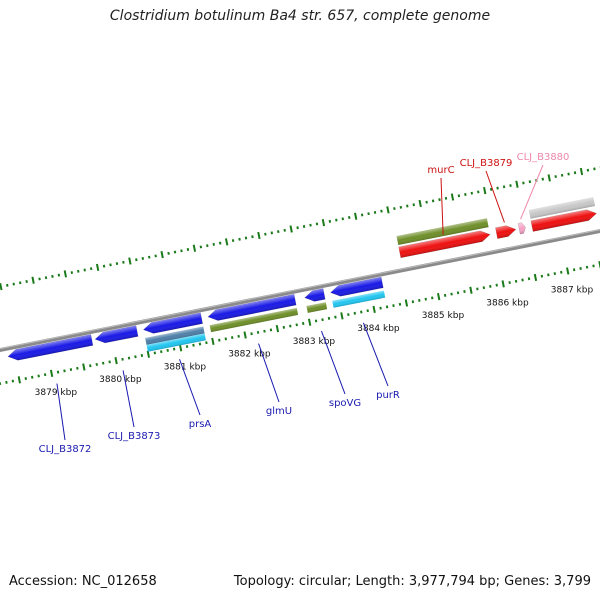  I want to click on gene-murc, so click(444, 244).